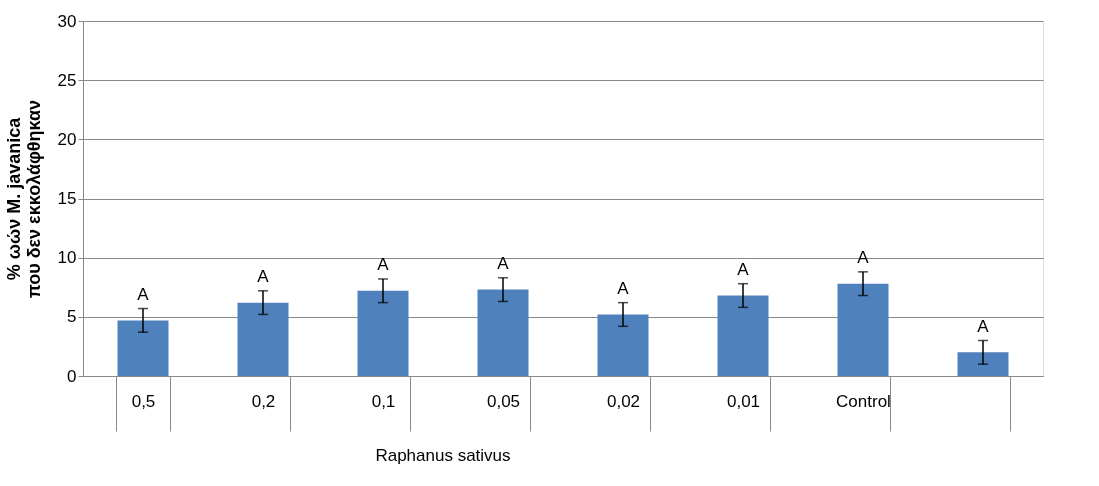  What do you see at coordinates (72, 376) in the screenshot?
I see `y-tick-label: 0` at bounding box center [72, 376].